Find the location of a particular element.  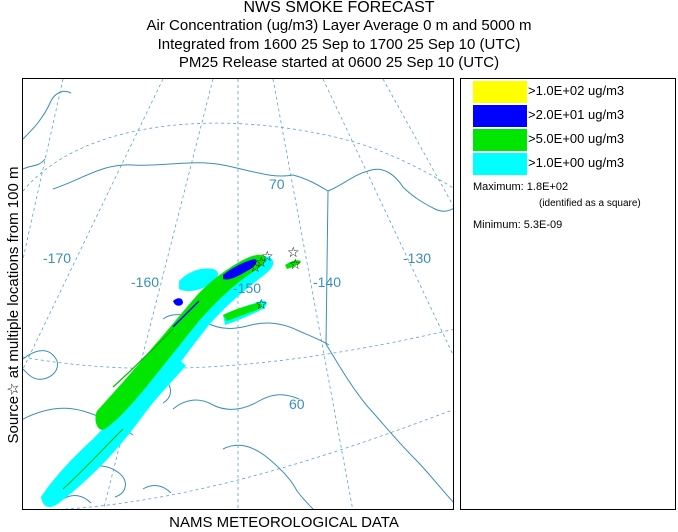

legend-label-4: >1.0E+00 ug/m3 is located at coordinates (576, 162).